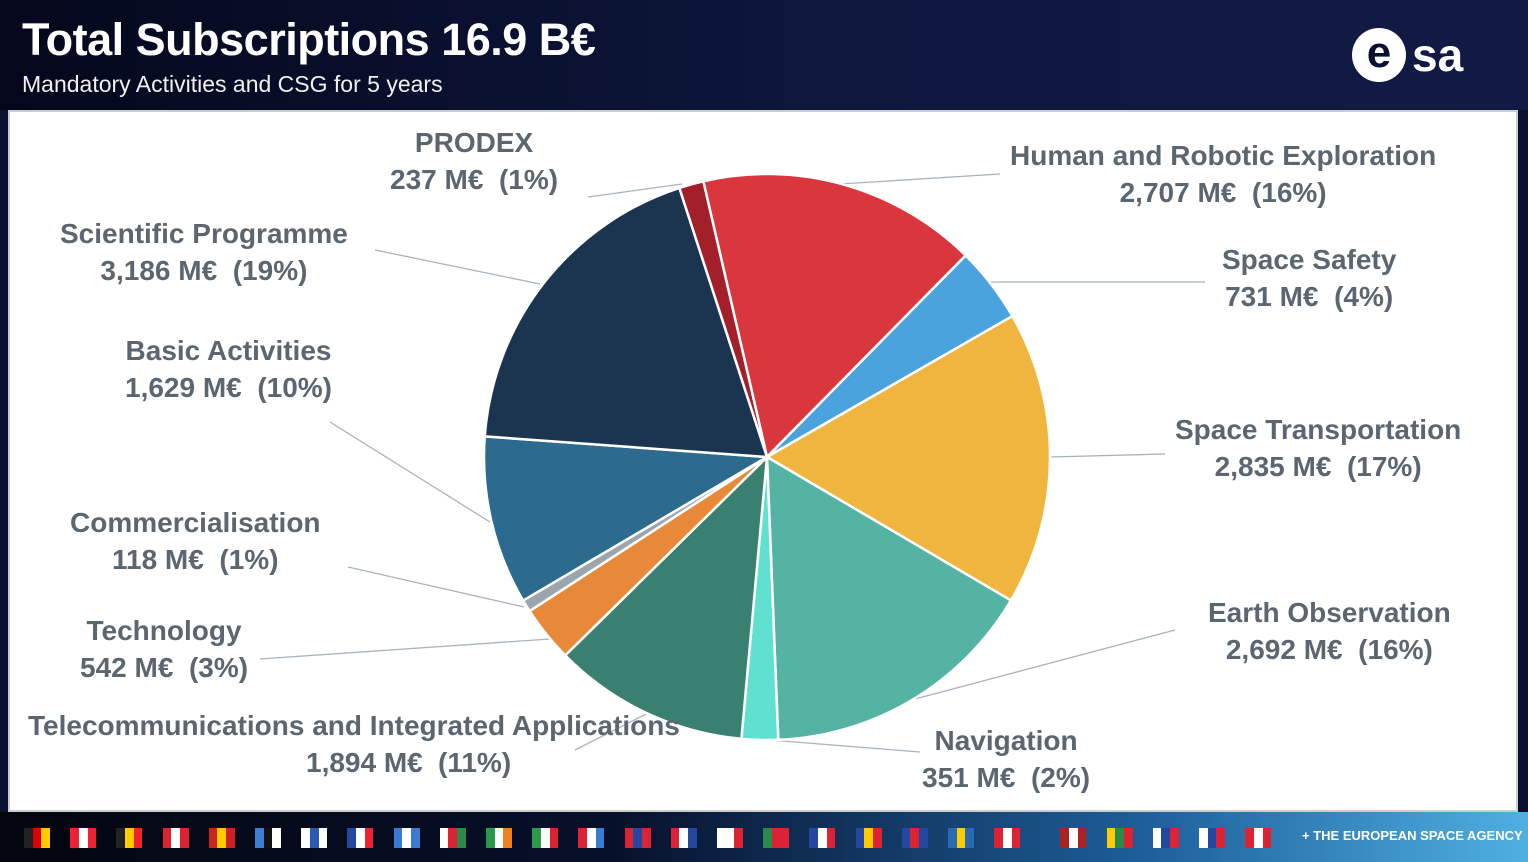 This screenshot has height=862, width=1528. What do you see at coordinates (204, 233) in the screenshot?
I see `slice-name: Scientific Programme` at bounding box center [204, 233].